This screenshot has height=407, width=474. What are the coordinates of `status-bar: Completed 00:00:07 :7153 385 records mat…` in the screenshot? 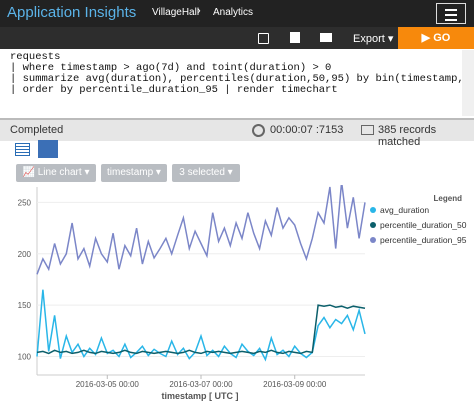 It's located at (237, 133).